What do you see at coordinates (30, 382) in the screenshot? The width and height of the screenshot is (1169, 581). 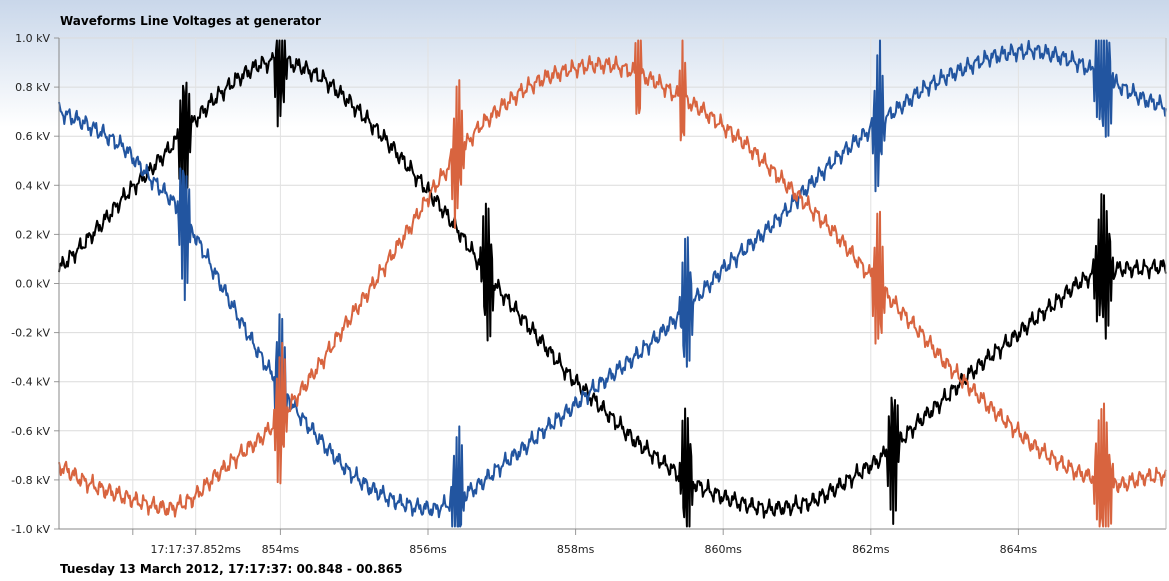 I see `y-tick-label: -0.4 kV` at bounding box center [30, 382].